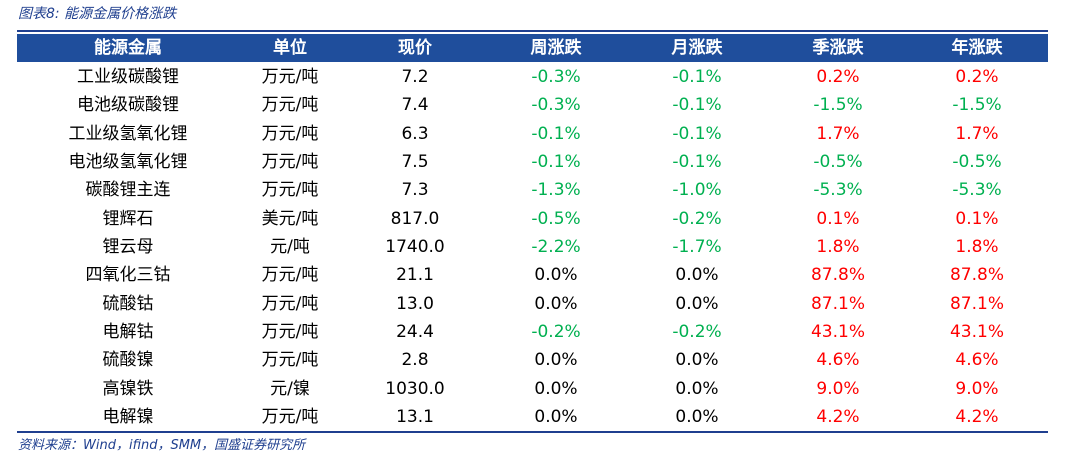 This screenshot has width=1065, height=456. What do you see at coordinates (128, 77) in the screenshot?
I see `table-cell: 工业级碳酸锂` at bounding box center [128, 77].